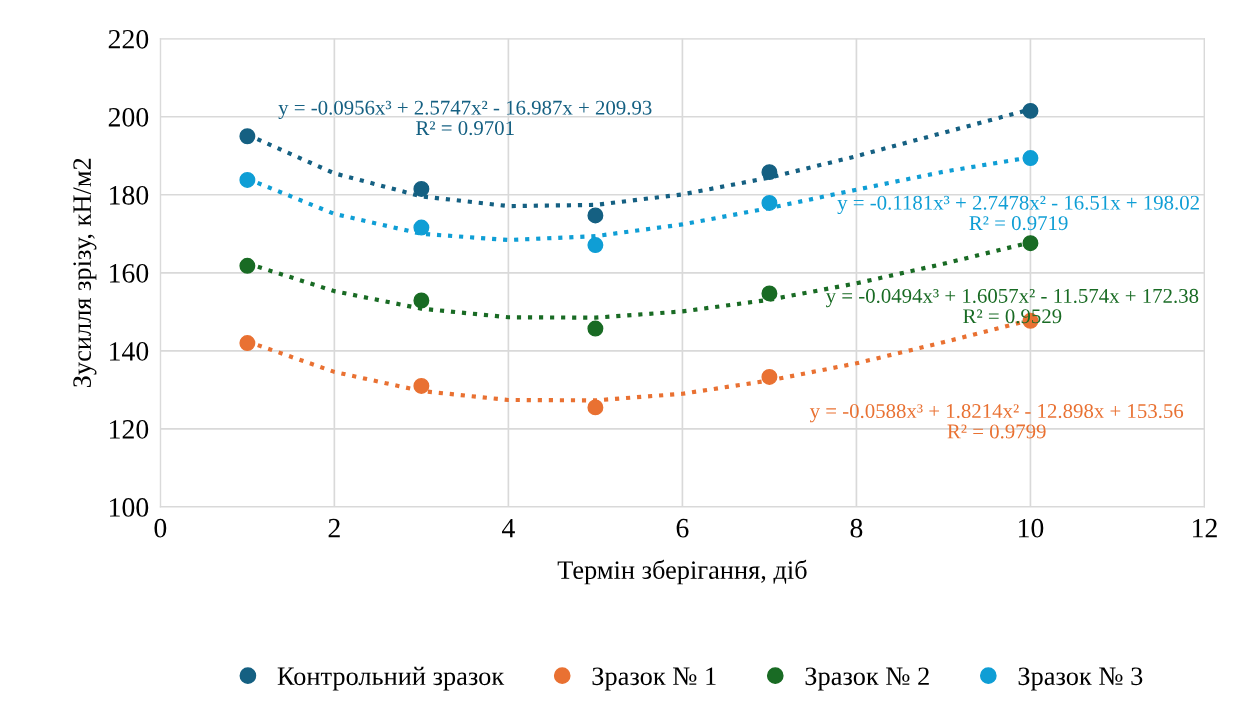  What do you see at coordinates (1080, 679) in the screenshot?
I see `legend-label: Зразок № 3` at bounding box center [1080, 679].